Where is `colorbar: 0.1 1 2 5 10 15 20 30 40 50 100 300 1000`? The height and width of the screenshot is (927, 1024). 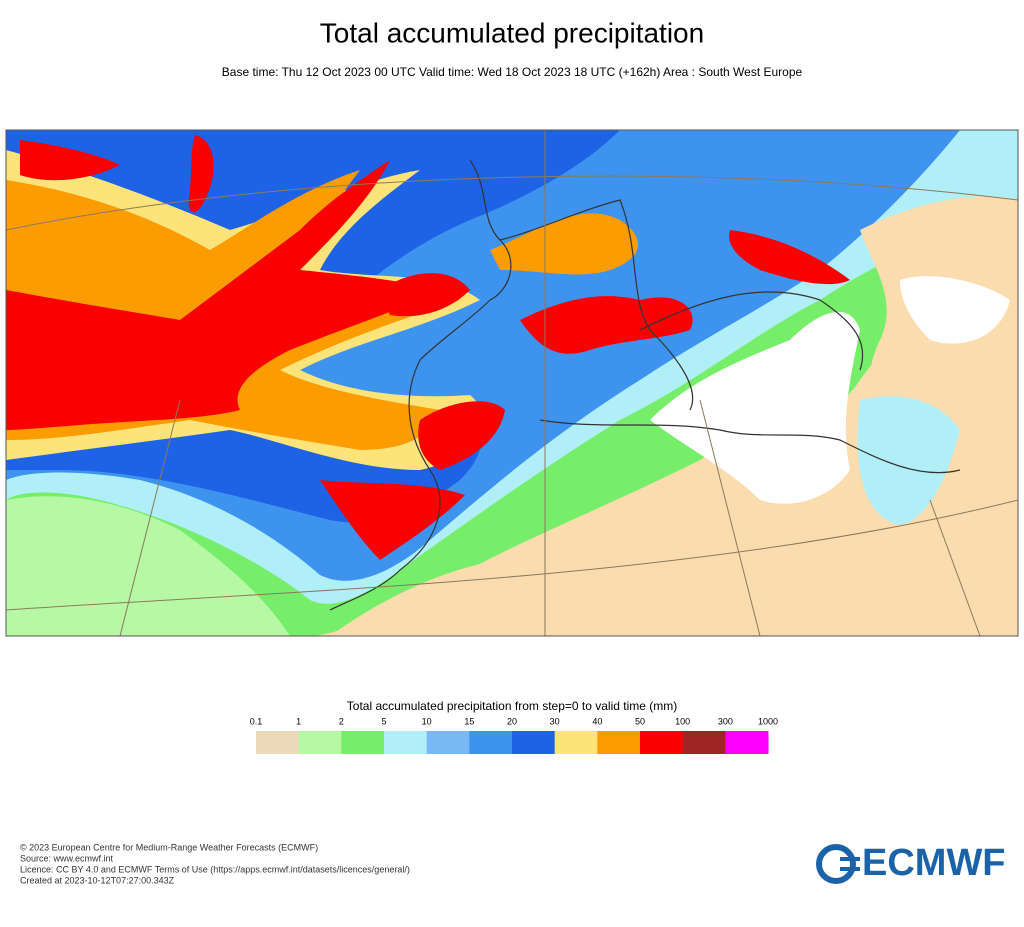 colorbar: 0.1 1 2 5 10 15 20 30 40 50 100 300 1000 is located at coordinates (514, 735).